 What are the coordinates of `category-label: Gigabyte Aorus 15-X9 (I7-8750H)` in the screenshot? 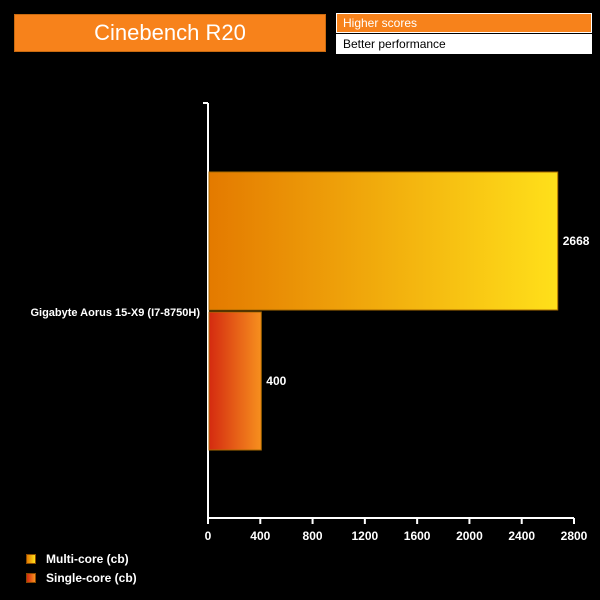 It's located at (115, 313).